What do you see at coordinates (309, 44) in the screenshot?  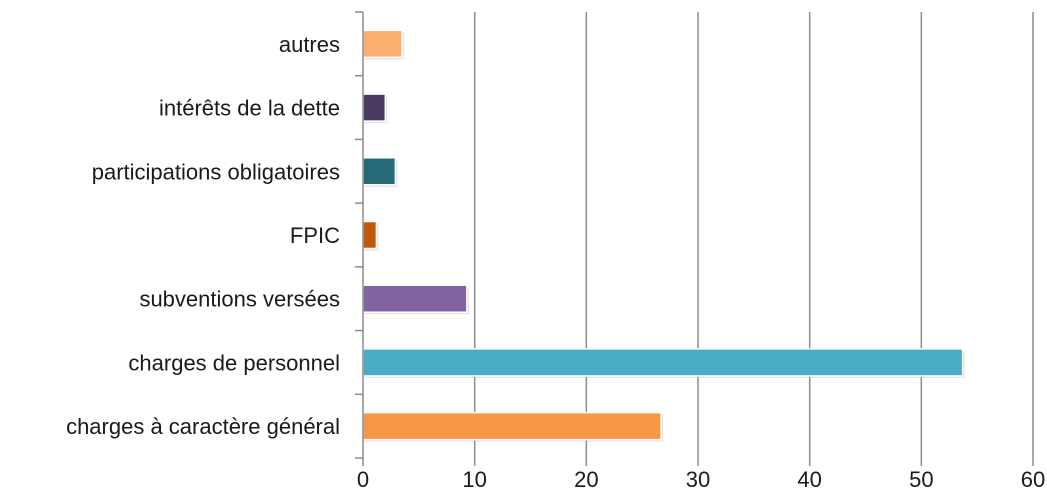 I see `category-label: autres` at bounding box center [309, 44].